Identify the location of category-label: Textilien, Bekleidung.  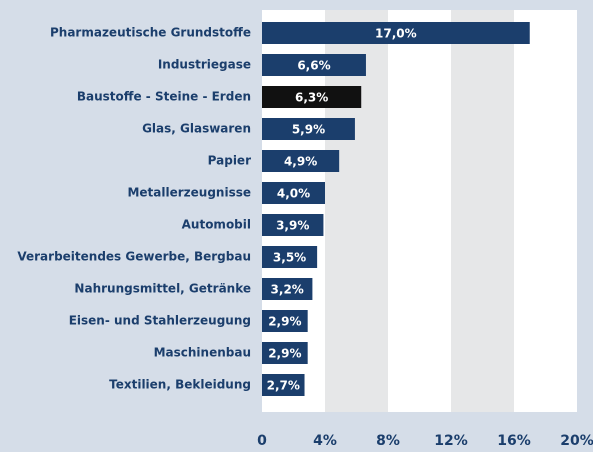
(180, 385).